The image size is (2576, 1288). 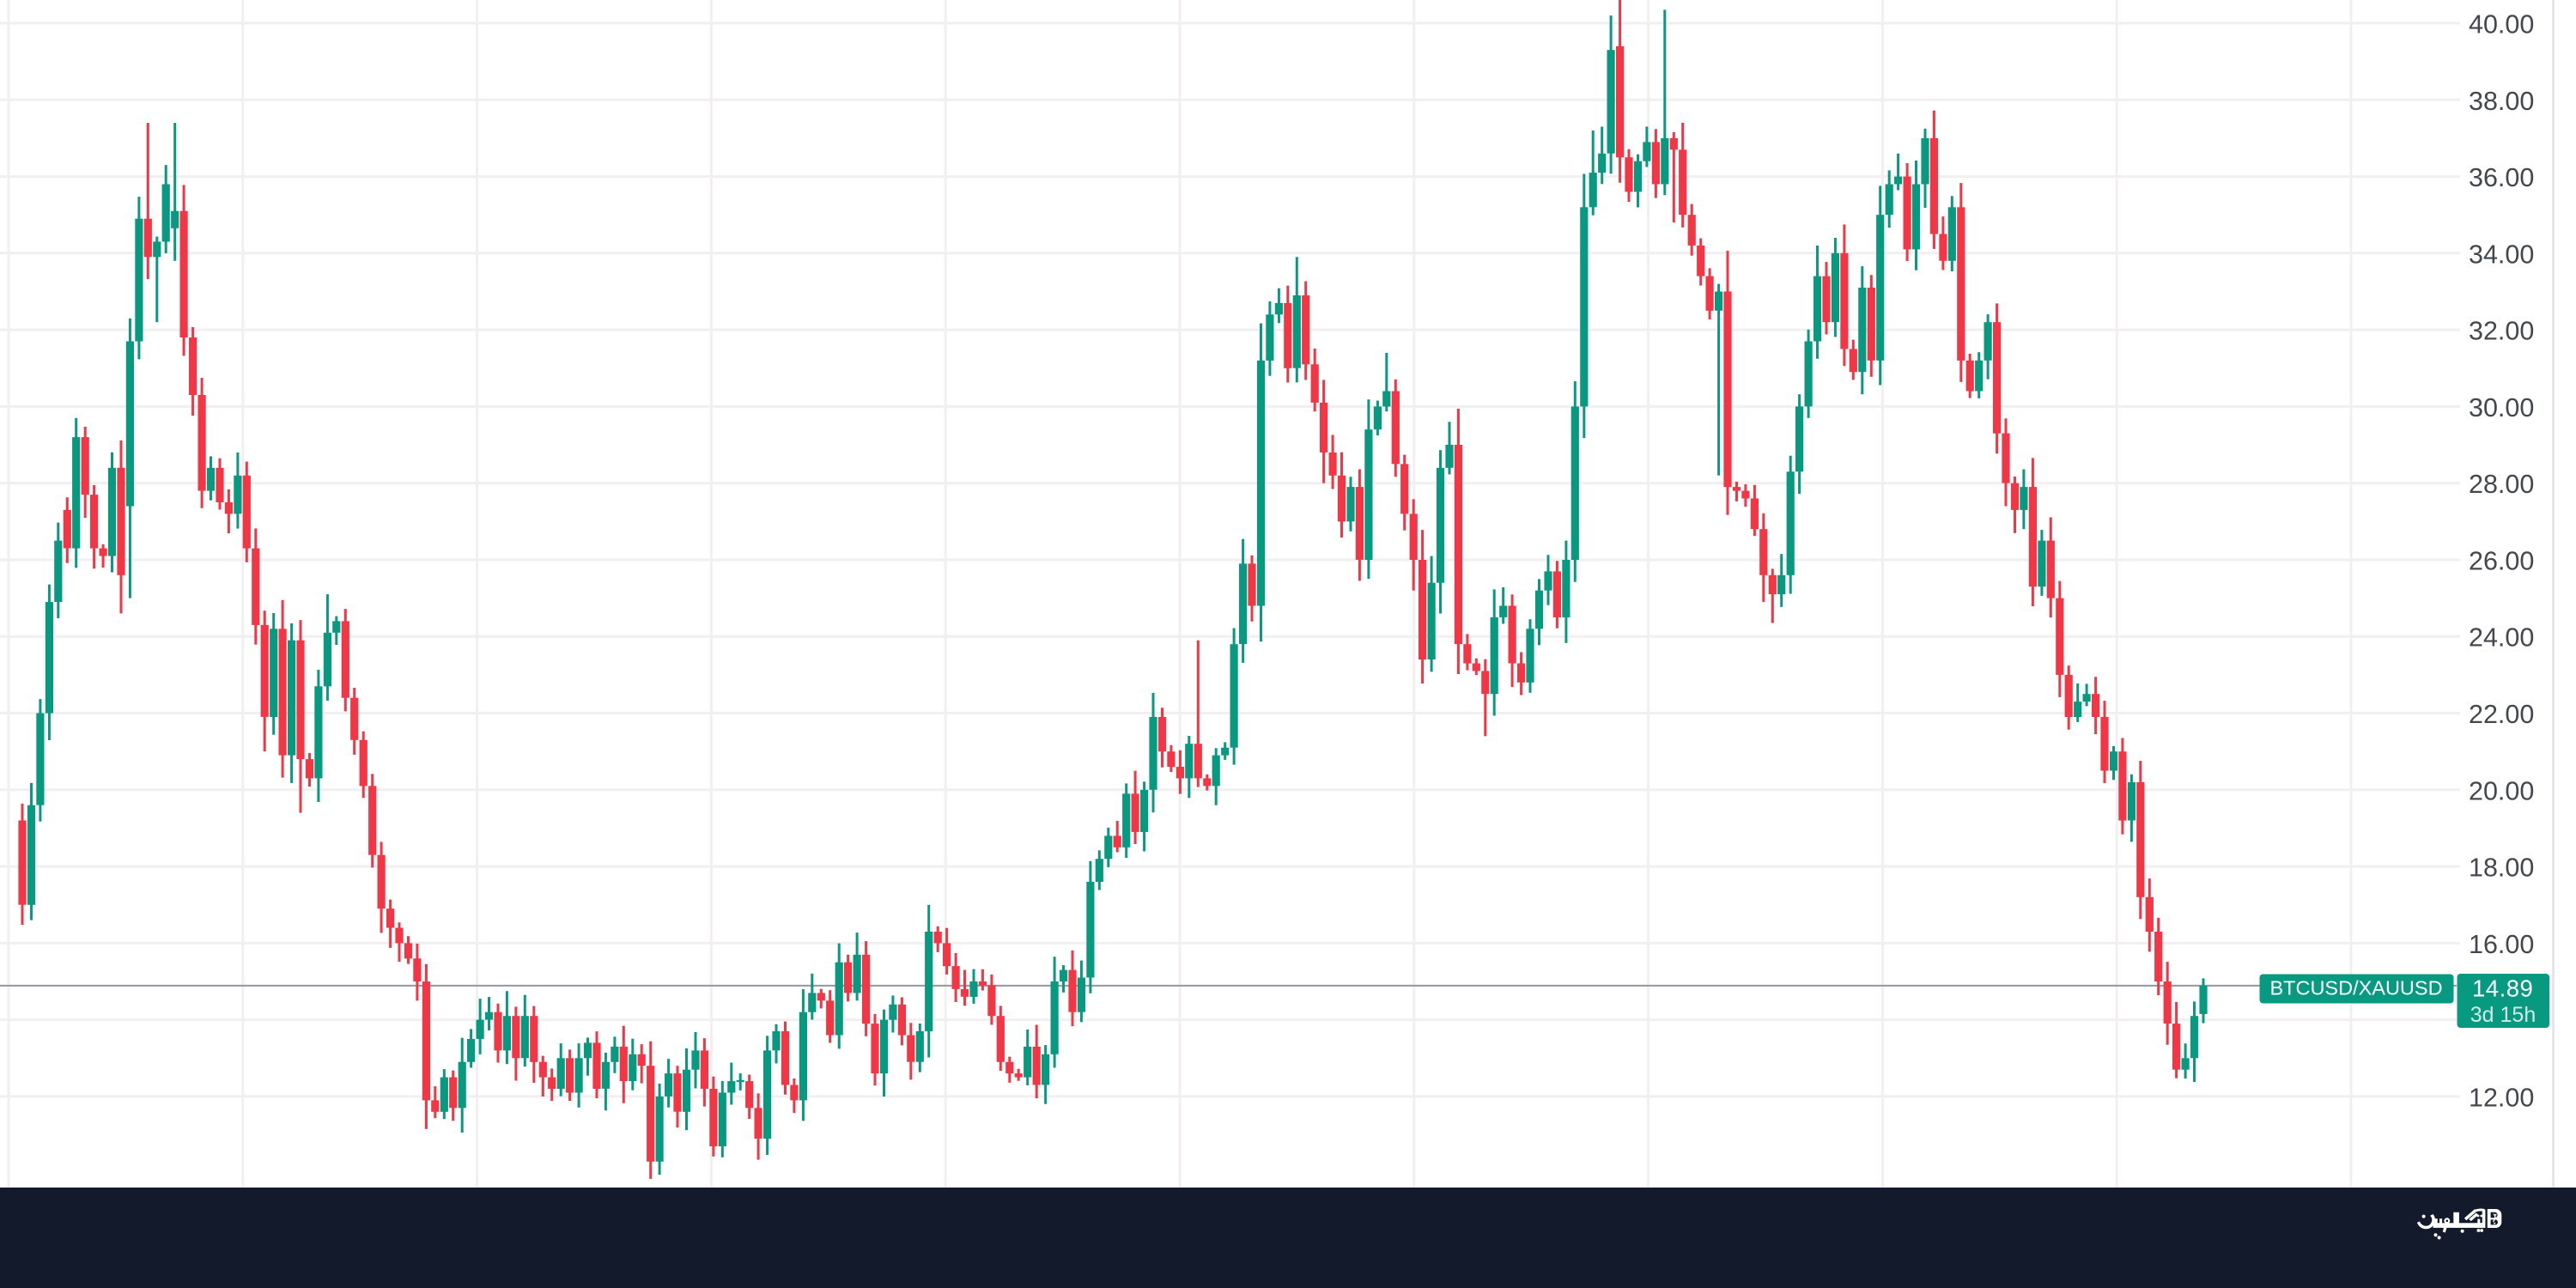 What do you see at coordinates (2501, 944) in the screenshot?
I see `svg-text: 16.00` at bounding box center [2501, 944].